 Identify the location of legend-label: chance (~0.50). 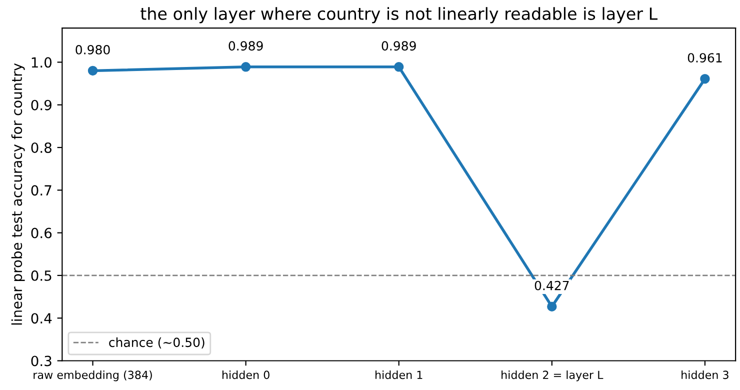
(156, 343).